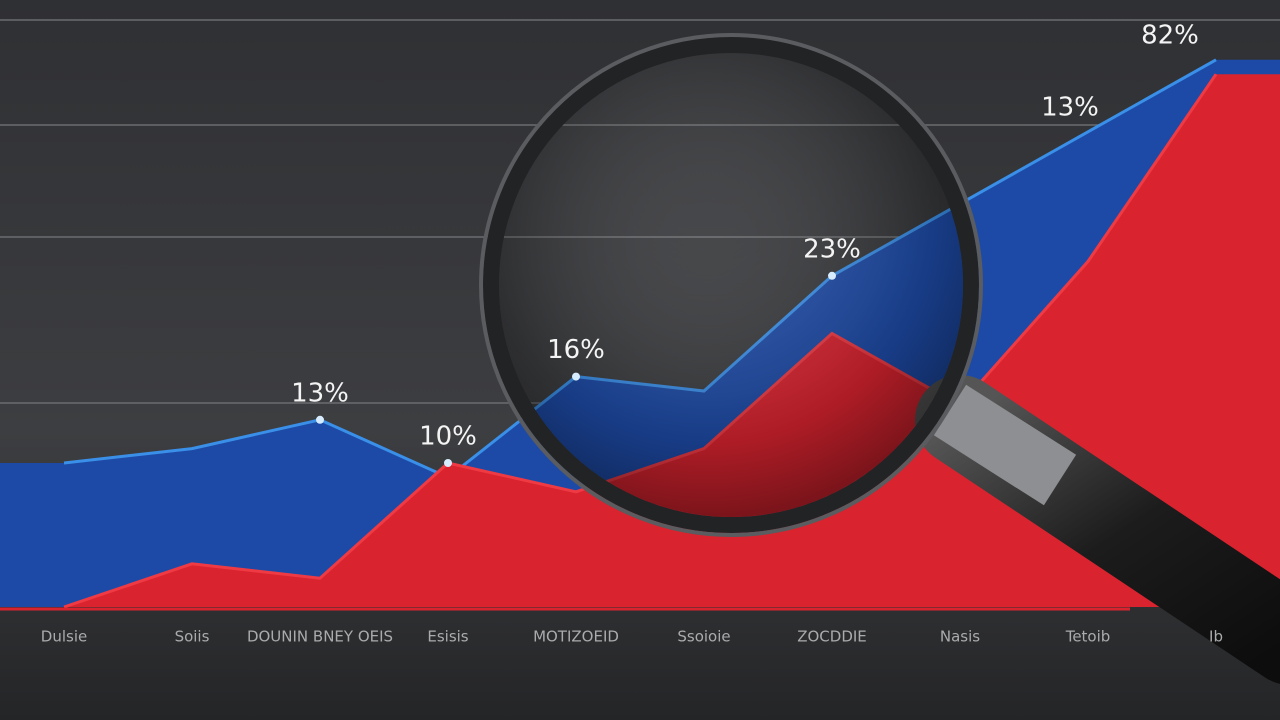 This screenshot has width=1280, height=720. Describe the element at coordinates (448, 437) in the screenshot. I see `data-label: 10%` at that location.